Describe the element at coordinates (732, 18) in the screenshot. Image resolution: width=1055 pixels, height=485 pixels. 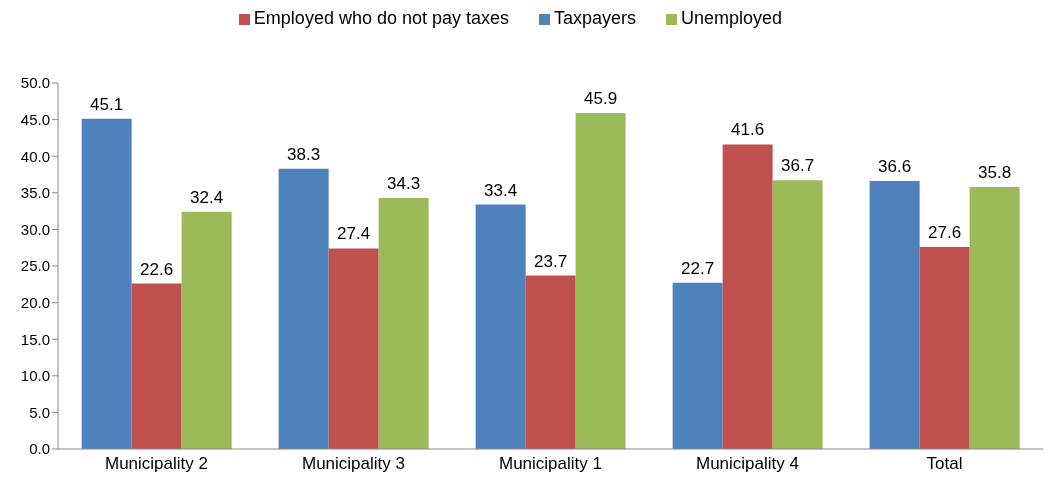
I see `legend-label: Unemployed` at that location.